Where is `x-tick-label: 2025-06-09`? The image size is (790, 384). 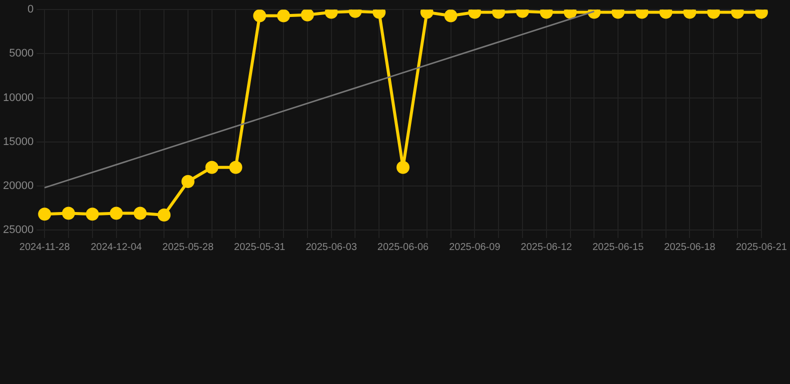
x-tick-label: 2025-06-09 is located at coordinates (475, 247).